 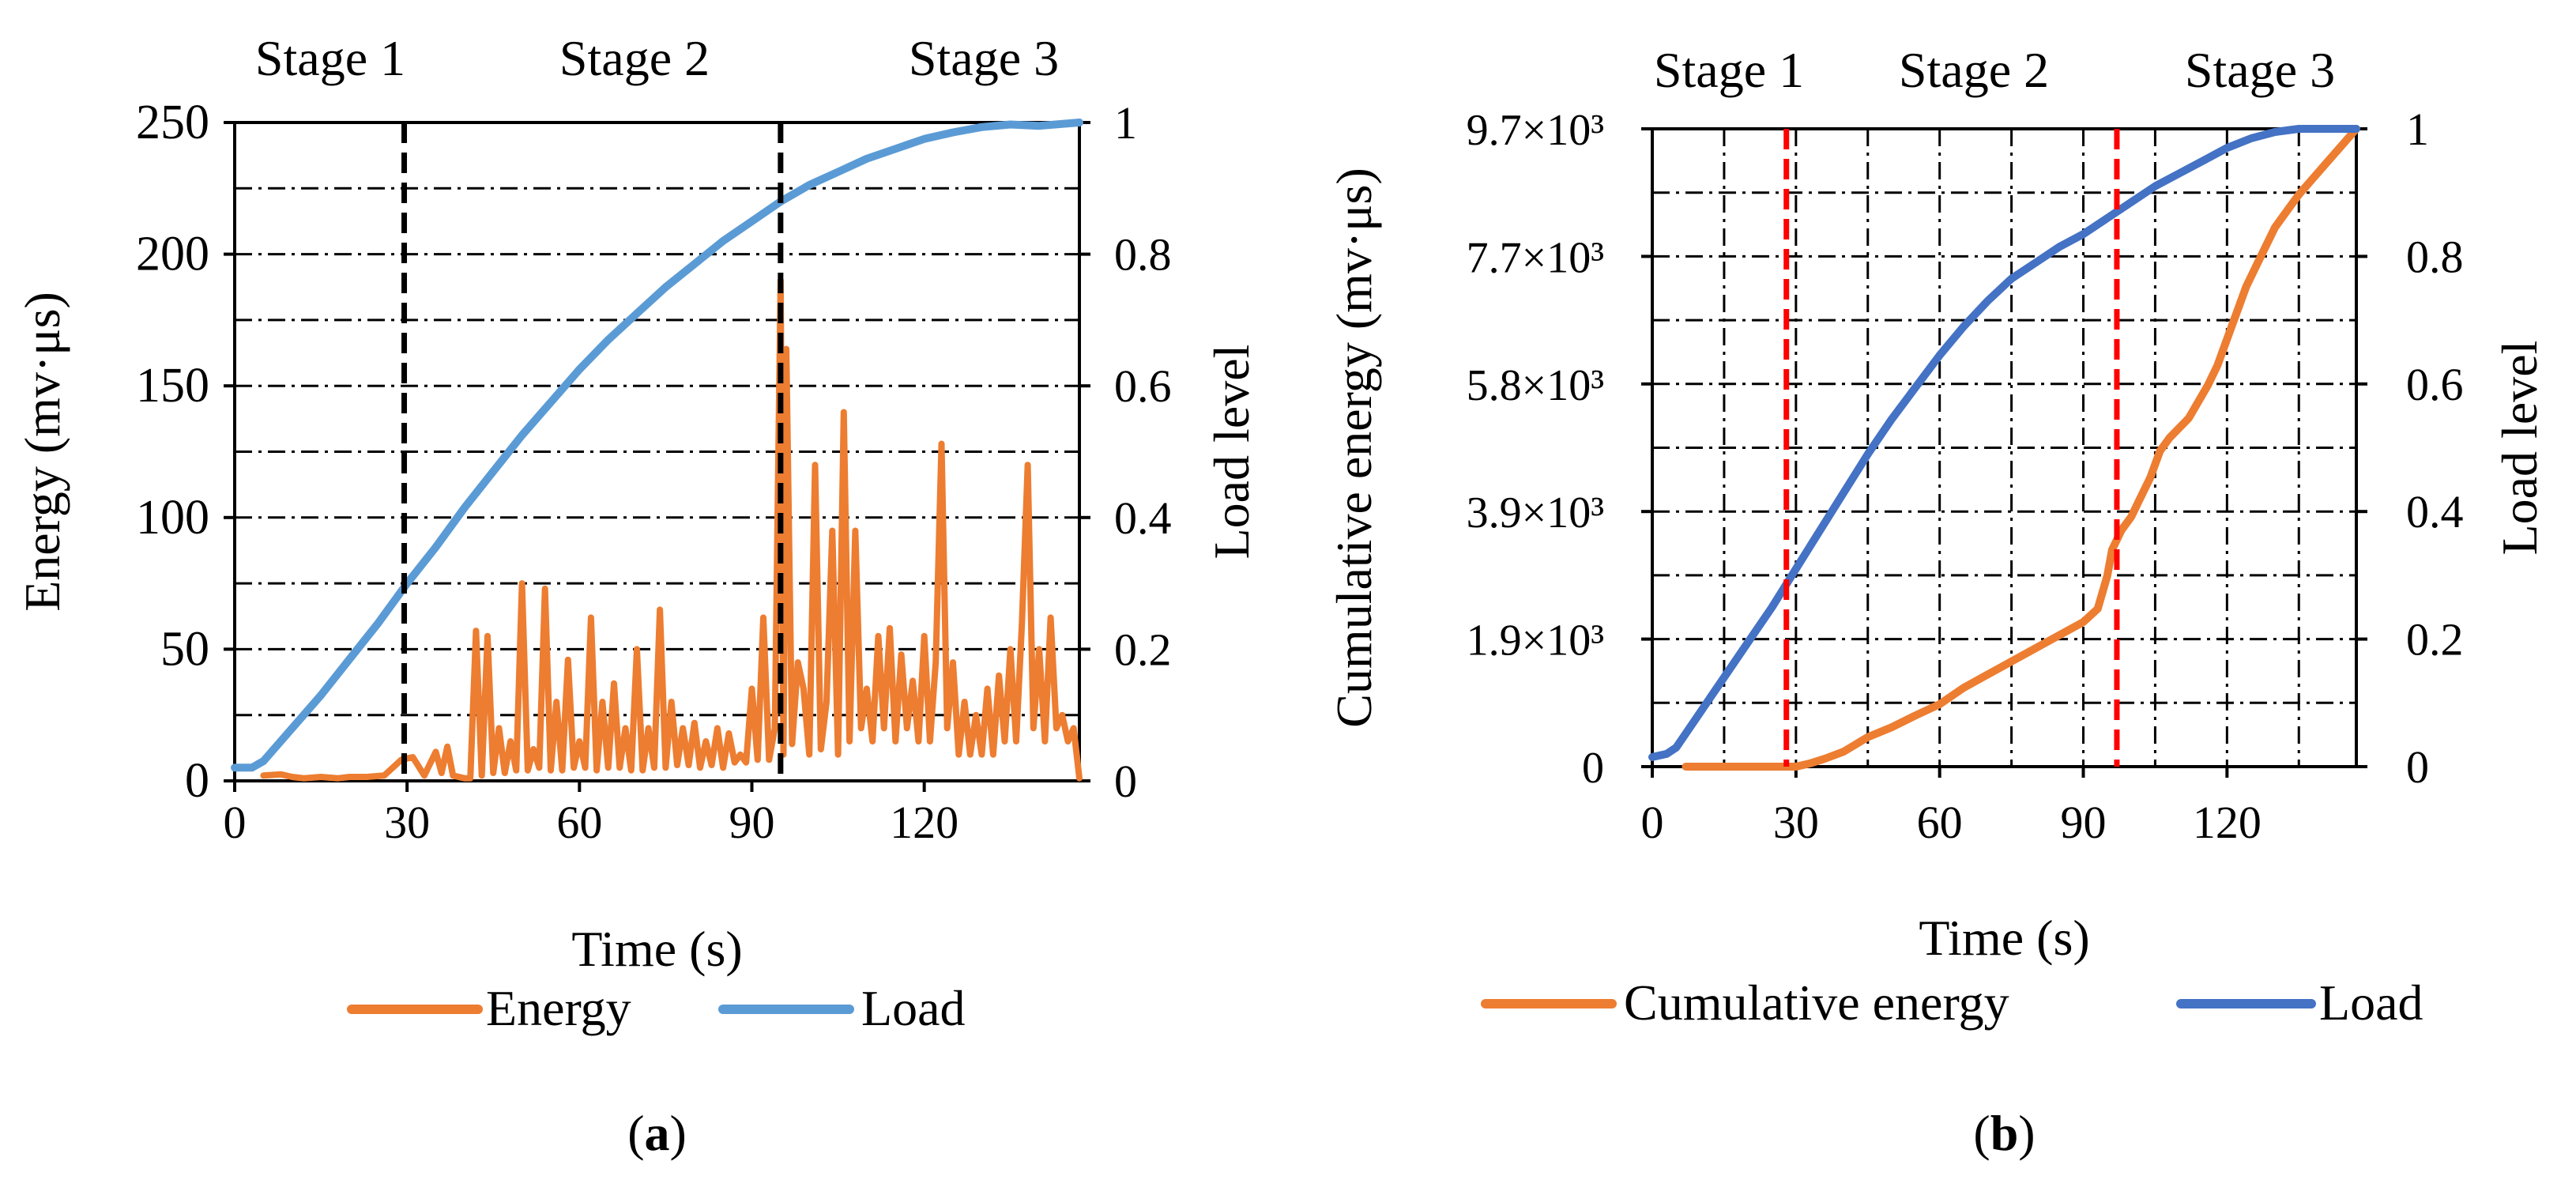 I want to click on panel-label: (b), so click(x=2004, y=1133).